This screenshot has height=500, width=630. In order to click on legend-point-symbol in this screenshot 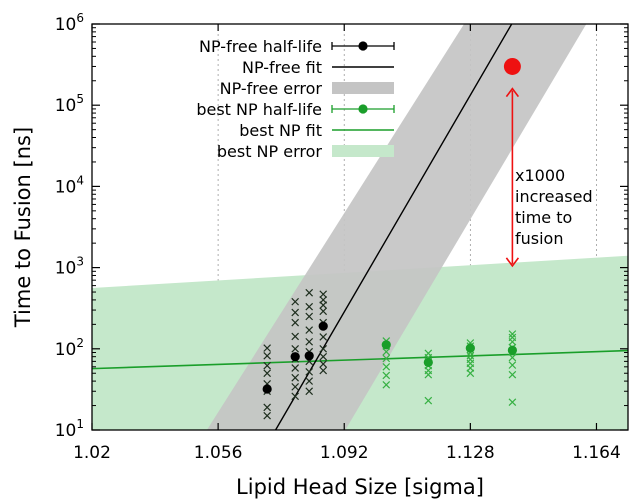, I will do `click(363, 109)`.